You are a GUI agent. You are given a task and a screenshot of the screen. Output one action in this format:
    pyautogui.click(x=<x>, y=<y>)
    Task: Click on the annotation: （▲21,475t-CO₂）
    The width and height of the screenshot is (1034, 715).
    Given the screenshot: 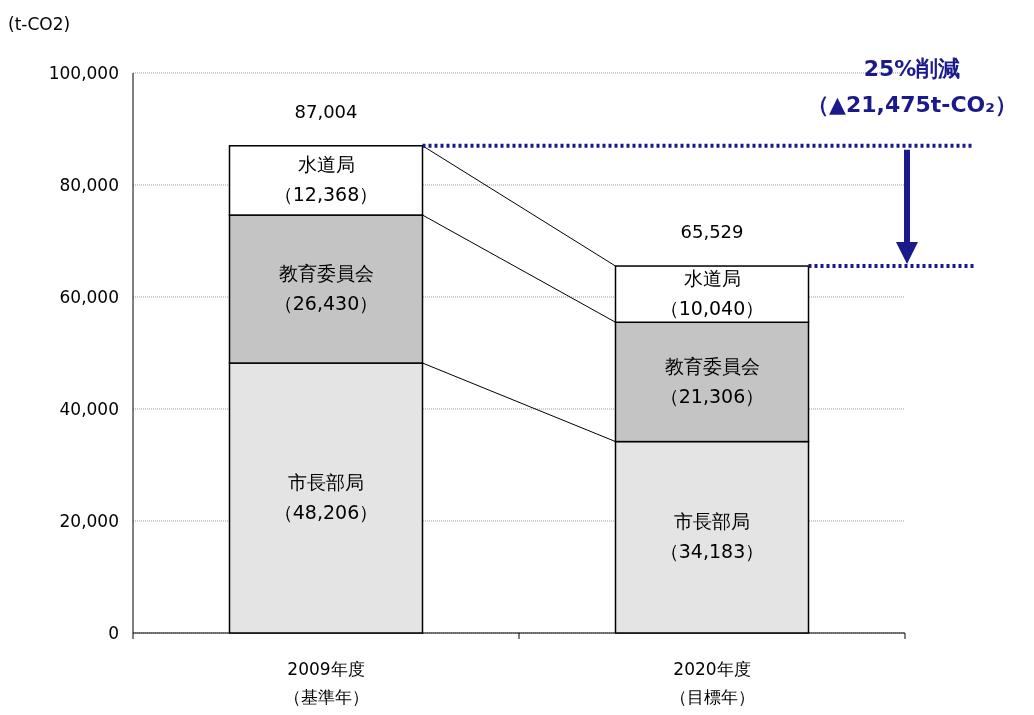 What is the action you would take?
    pyautogui.click(x=912, y=104)
    